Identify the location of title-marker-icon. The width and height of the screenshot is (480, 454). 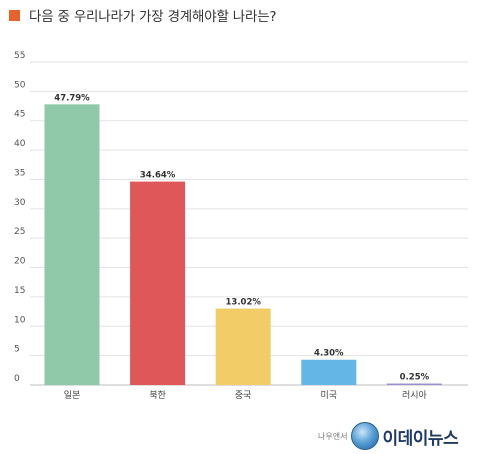
(14, 15).